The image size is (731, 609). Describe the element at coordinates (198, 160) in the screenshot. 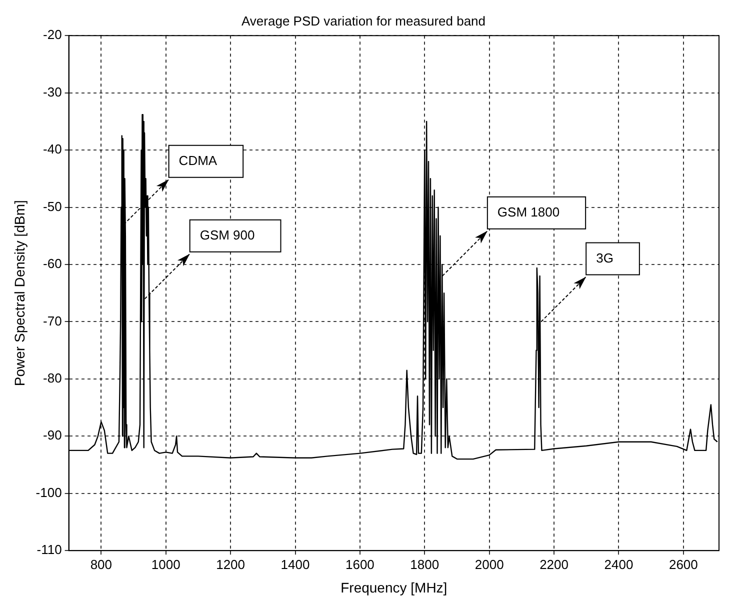

I see `annotation: CDMA` at that location.